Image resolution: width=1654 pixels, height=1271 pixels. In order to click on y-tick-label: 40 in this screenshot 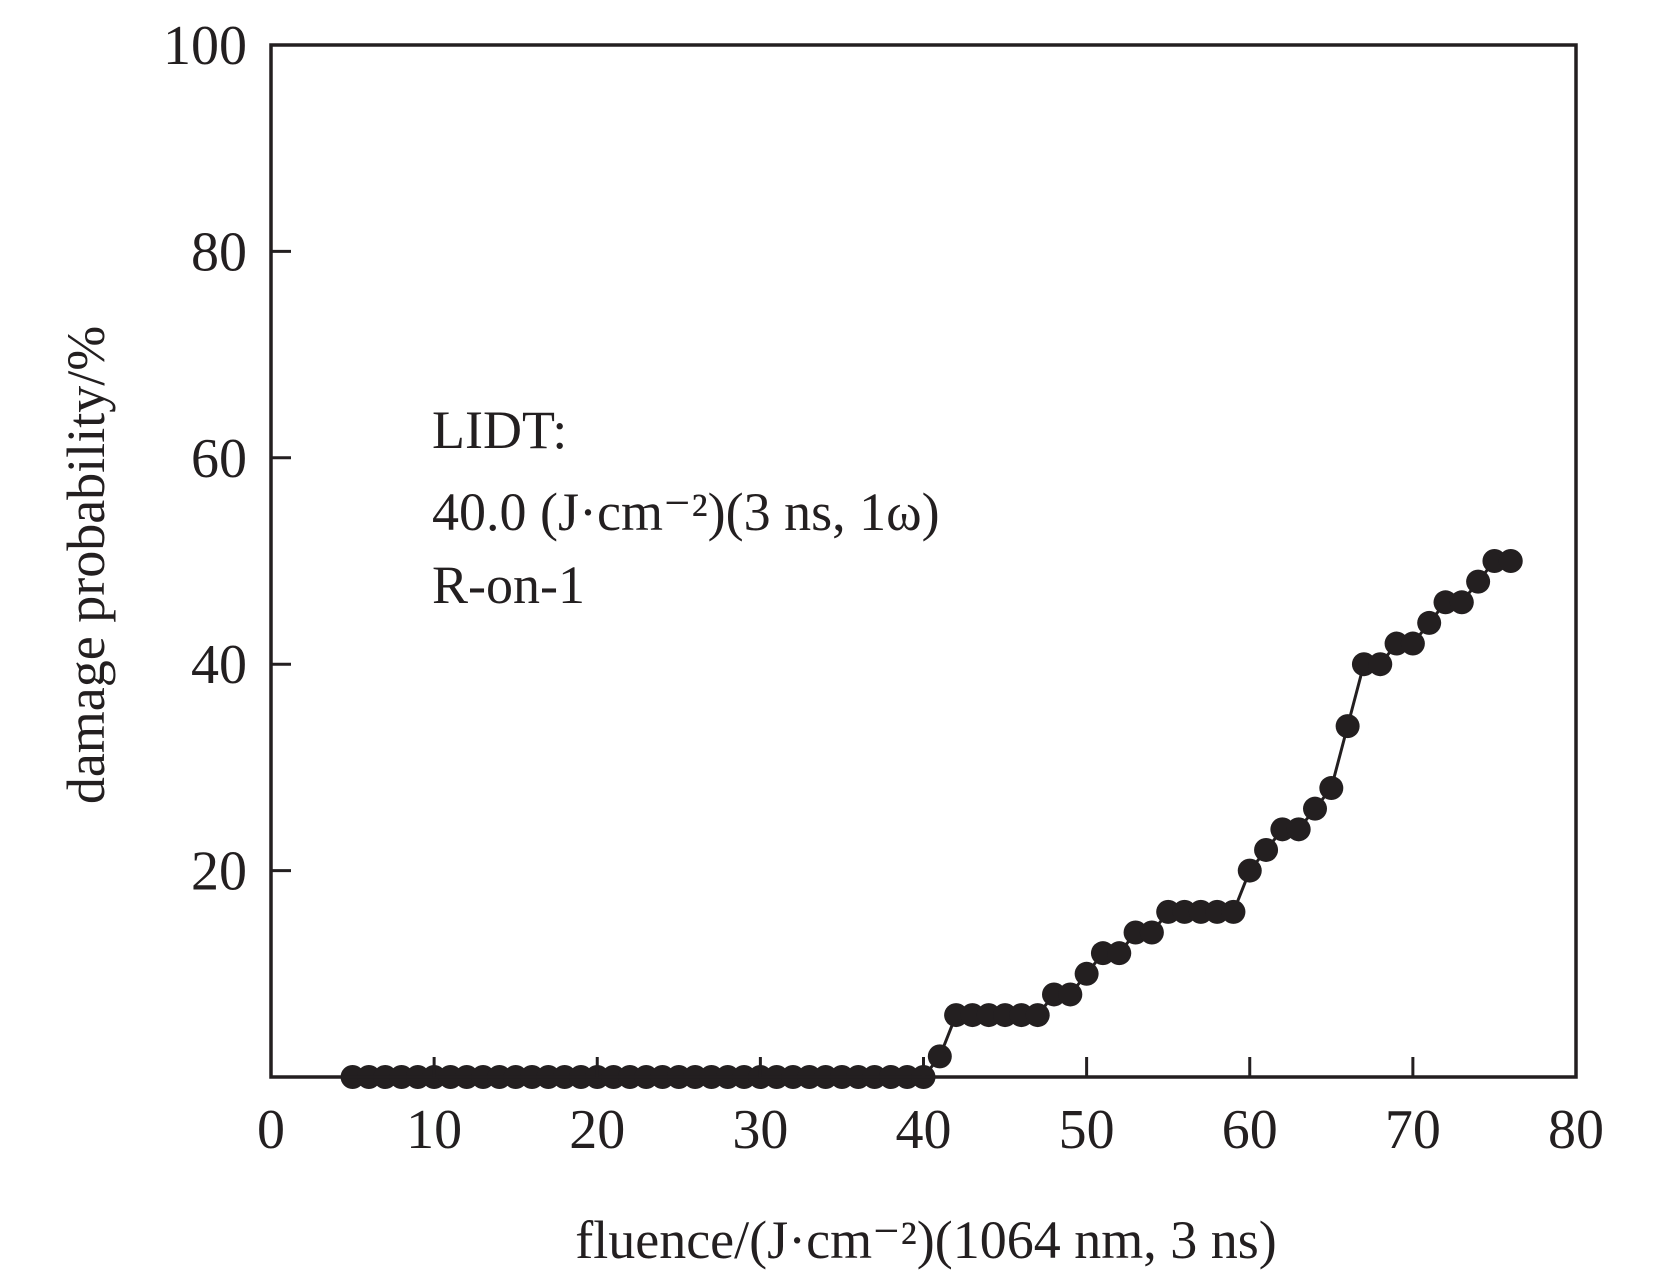, I will do `click(219, 665)`.